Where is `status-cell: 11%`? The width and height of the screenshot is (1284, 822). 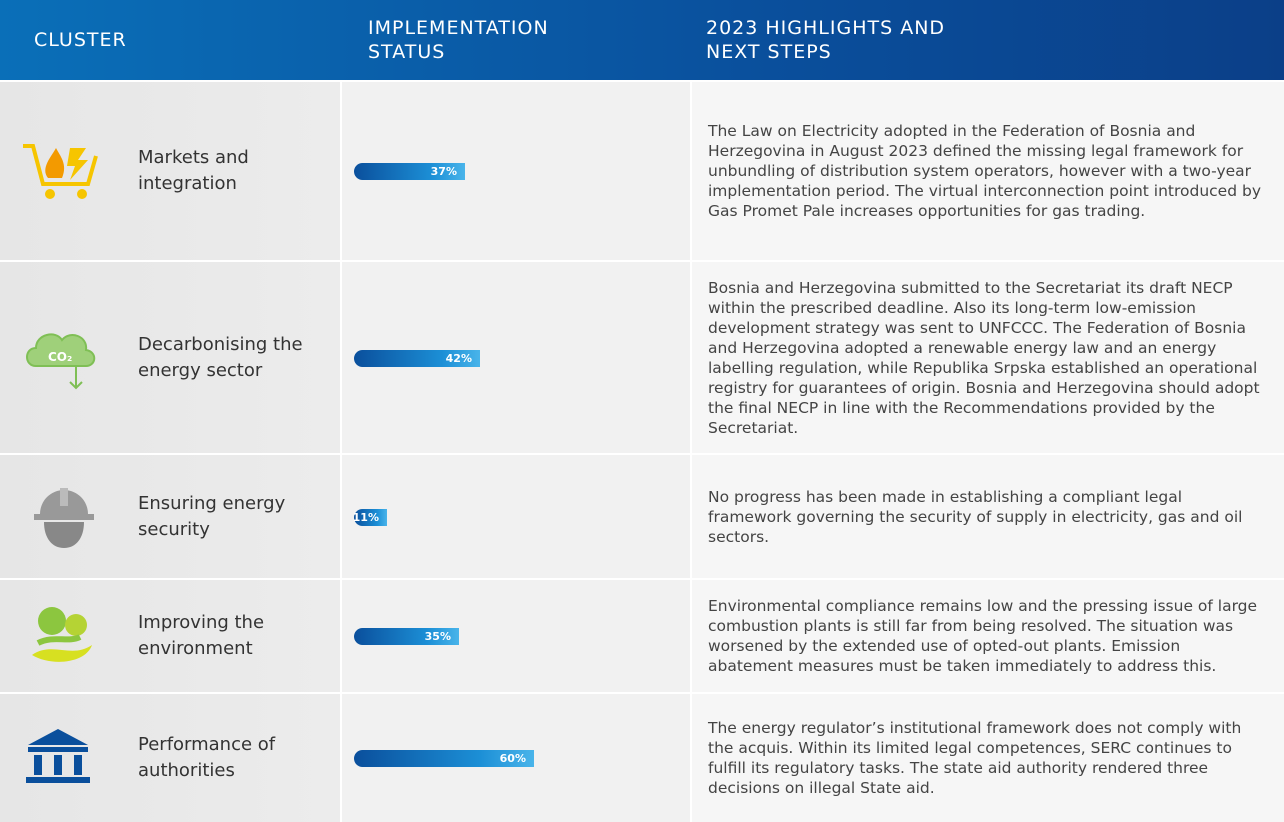 status-cell: 11% is located at coordinates (516, 516).